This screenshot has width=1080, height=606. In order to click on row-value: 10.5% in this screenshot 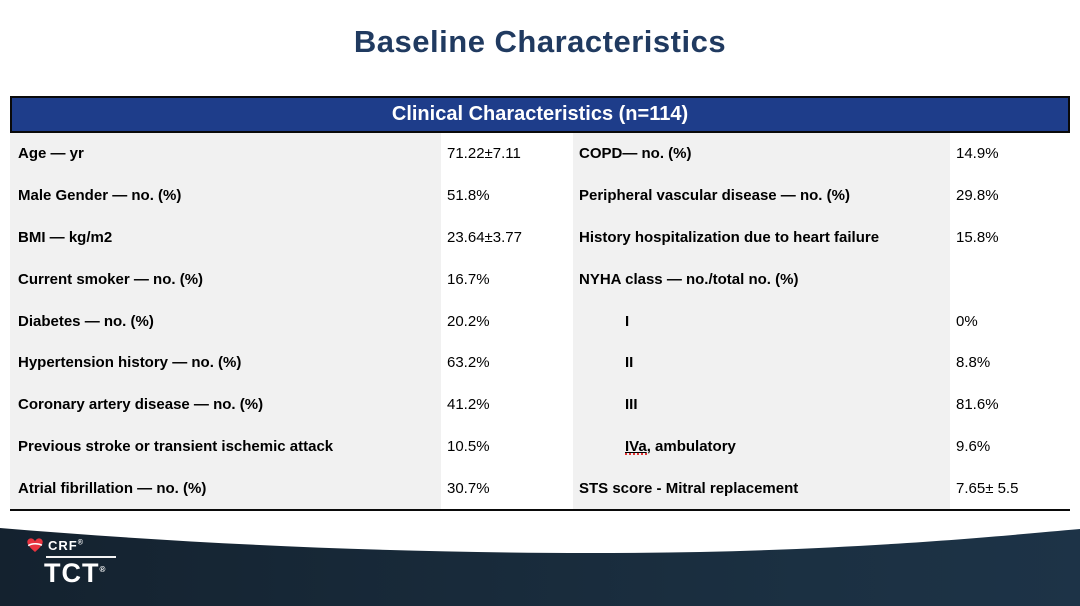, I will do `click(507, 446)`.